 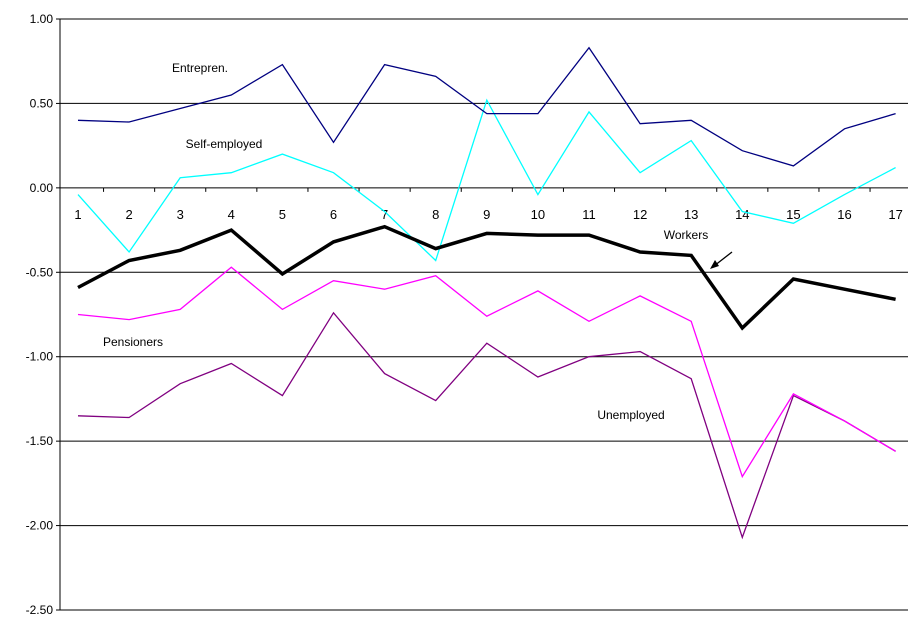 I want to click on series-label-workers: Workers, so click(x=686, y=235).